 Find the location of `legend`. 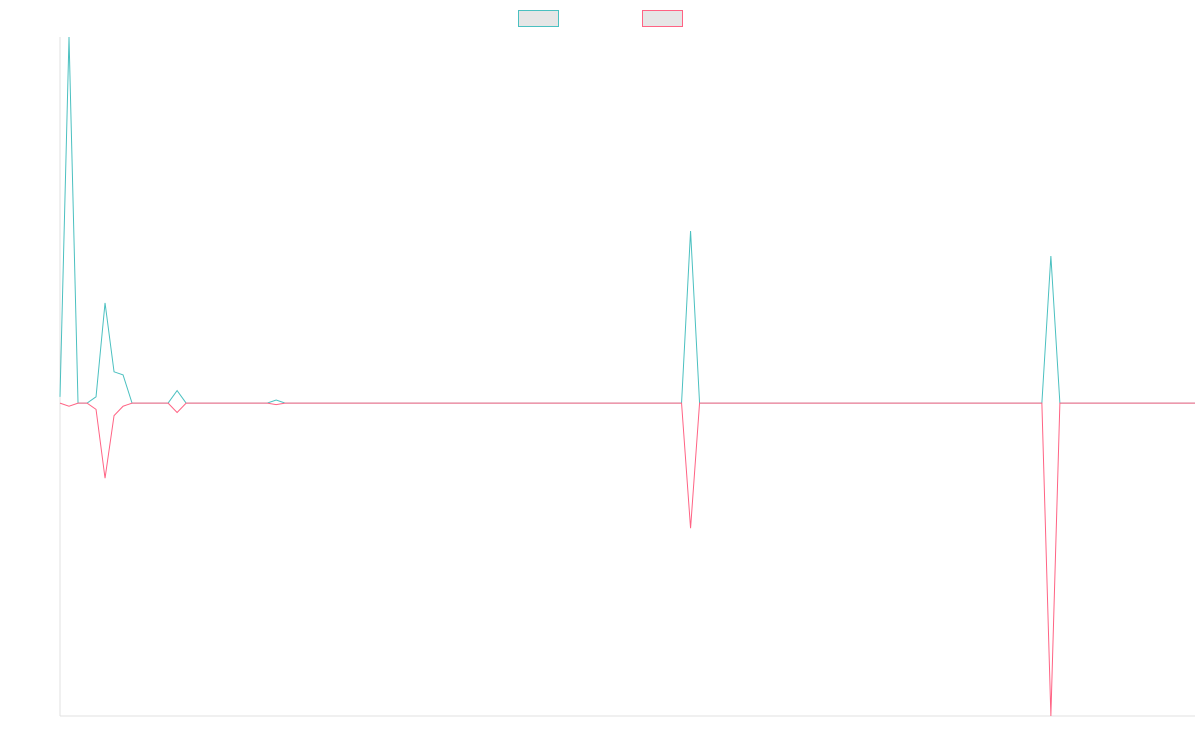

legend is located at coordinates (600, 18).